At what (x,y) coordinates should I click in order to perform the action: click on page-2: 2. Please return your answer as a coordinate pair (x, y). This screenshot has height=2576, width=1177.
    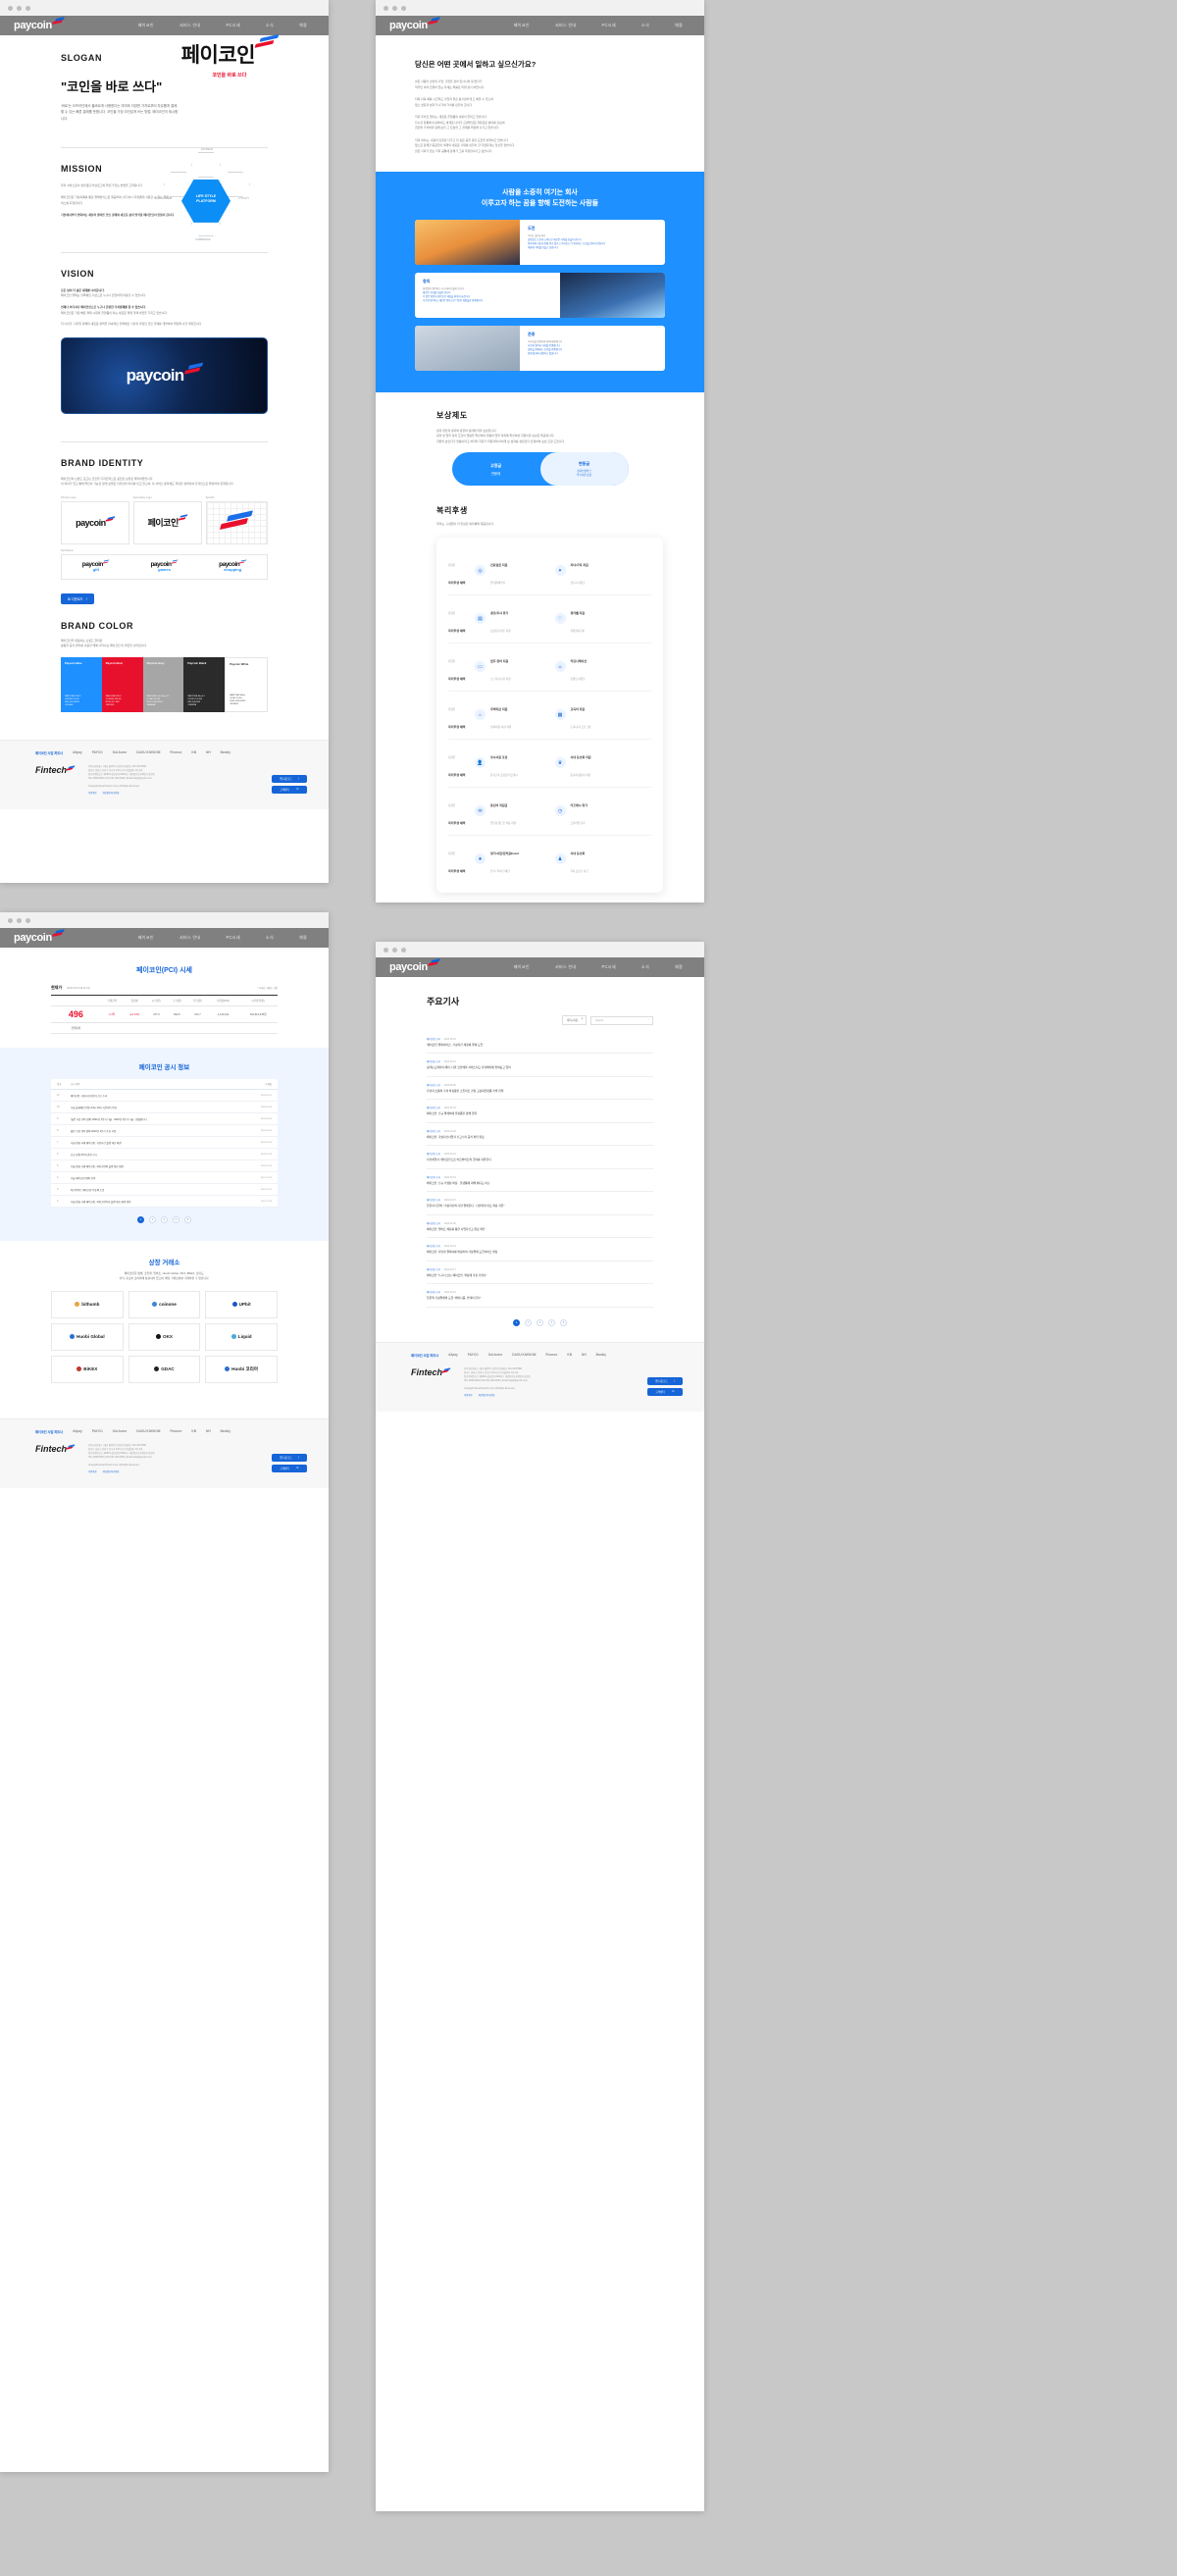
    Looking at the image, I should click on (528, 1322).